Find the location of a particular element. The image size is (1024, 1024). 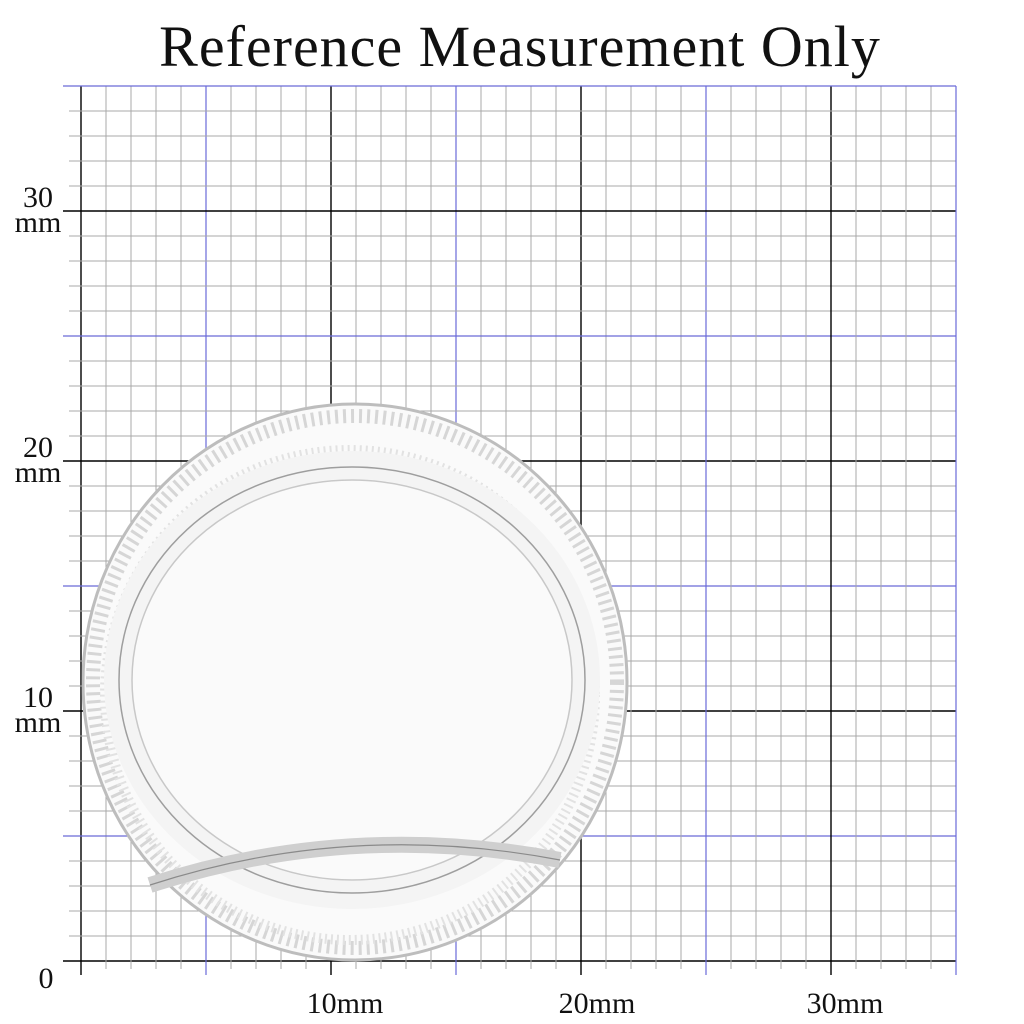

x-label: 20mm is located at coordinates (597, 1003).